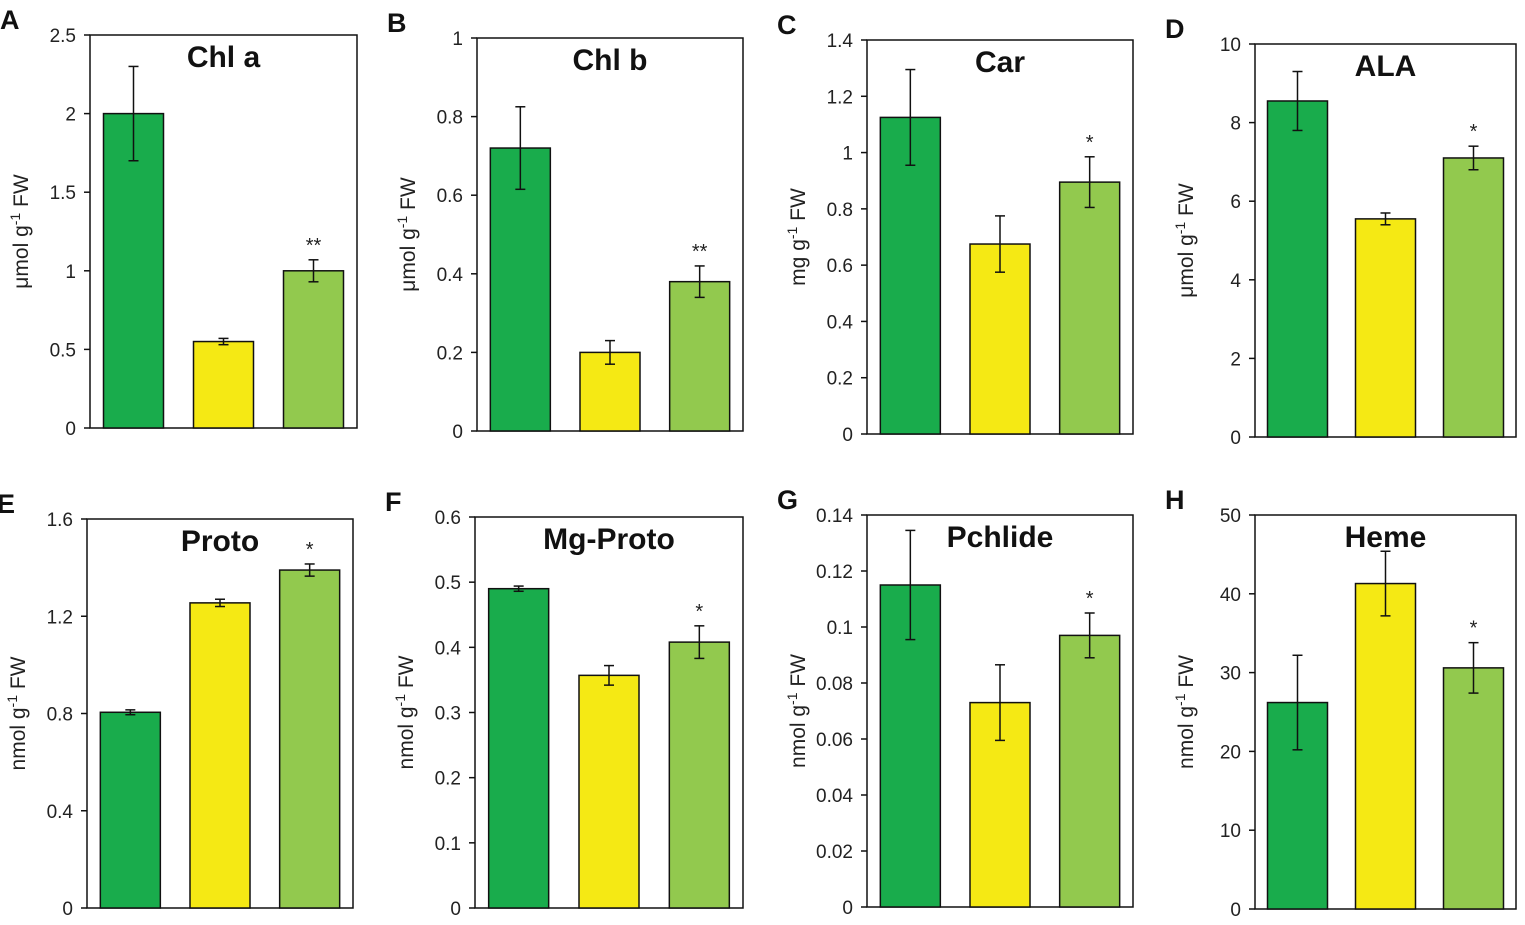 Image resolution: width=1525 pixels, height=925 pixels. Describe the element at coordinates (787, 25) in the screenshot. I see `panel-letter: C` at that location.